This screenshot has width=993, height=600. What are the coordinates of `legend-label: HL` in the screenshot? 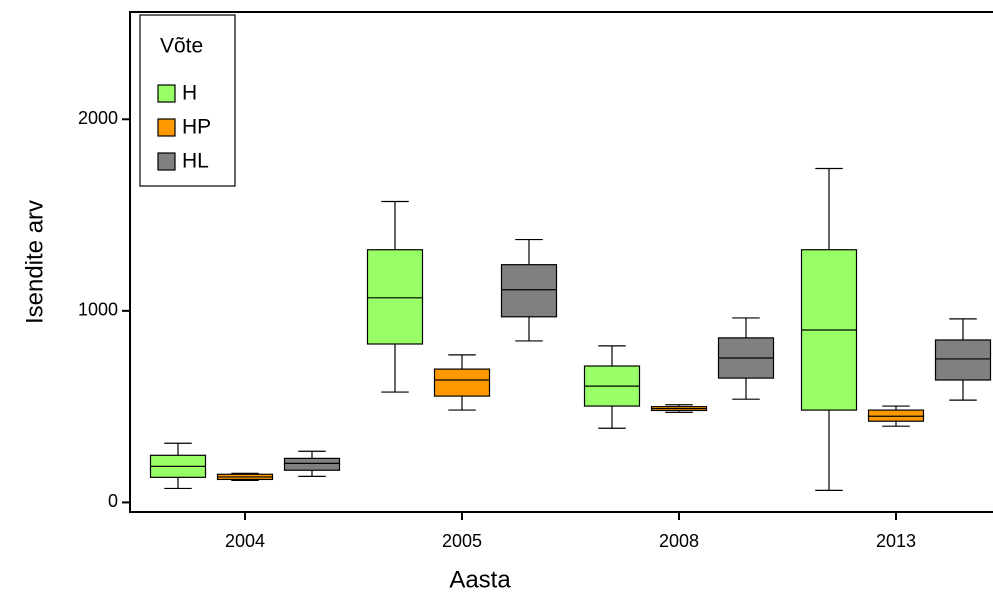 It's located at (195, 161).